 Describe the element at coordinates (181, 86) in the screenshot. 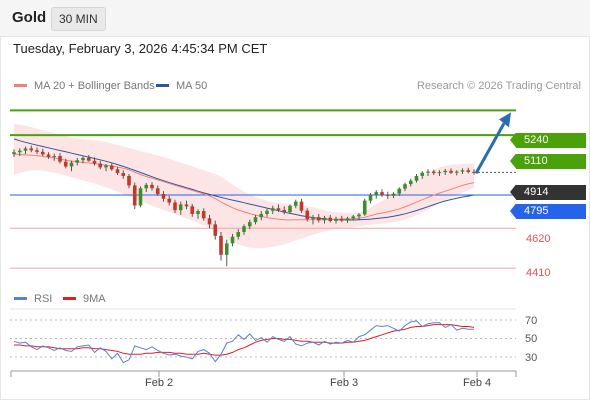

I see `legend-ma50: MA 50` at that location.